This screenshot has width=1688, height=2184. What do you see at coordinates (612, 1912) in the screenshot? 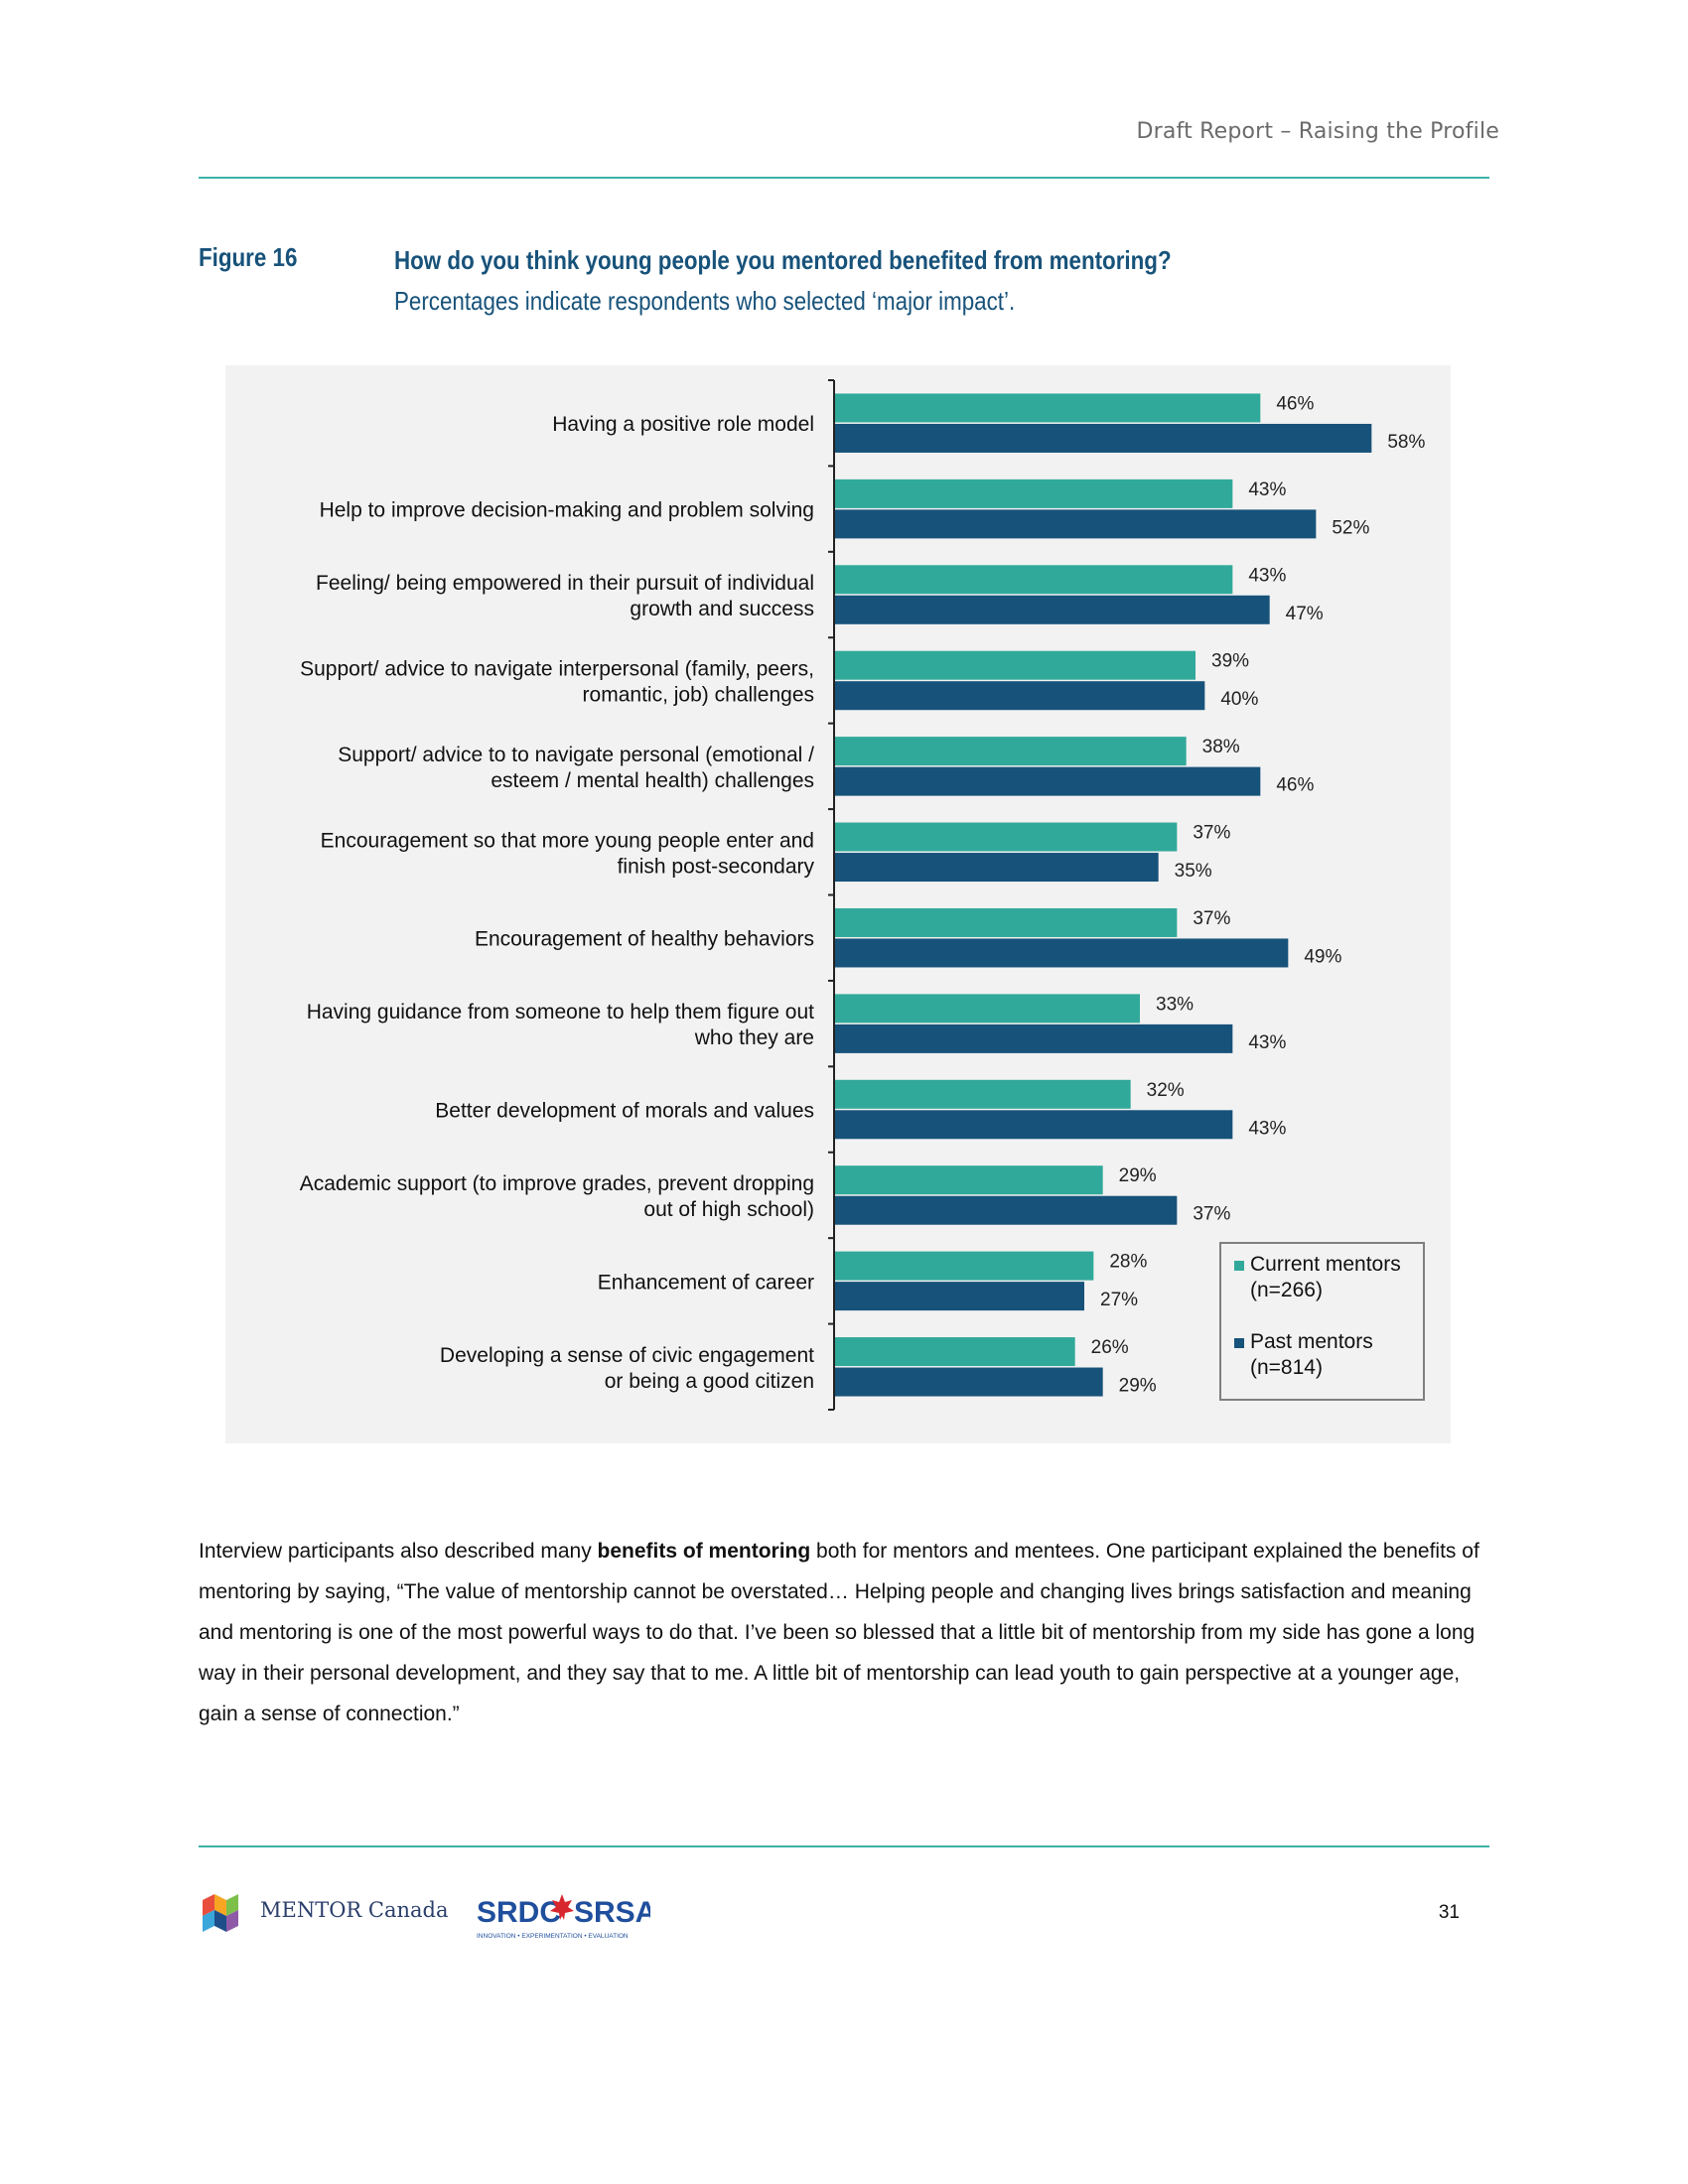
I see `svg-text: SRSA` at bounding box center [612, 1912].